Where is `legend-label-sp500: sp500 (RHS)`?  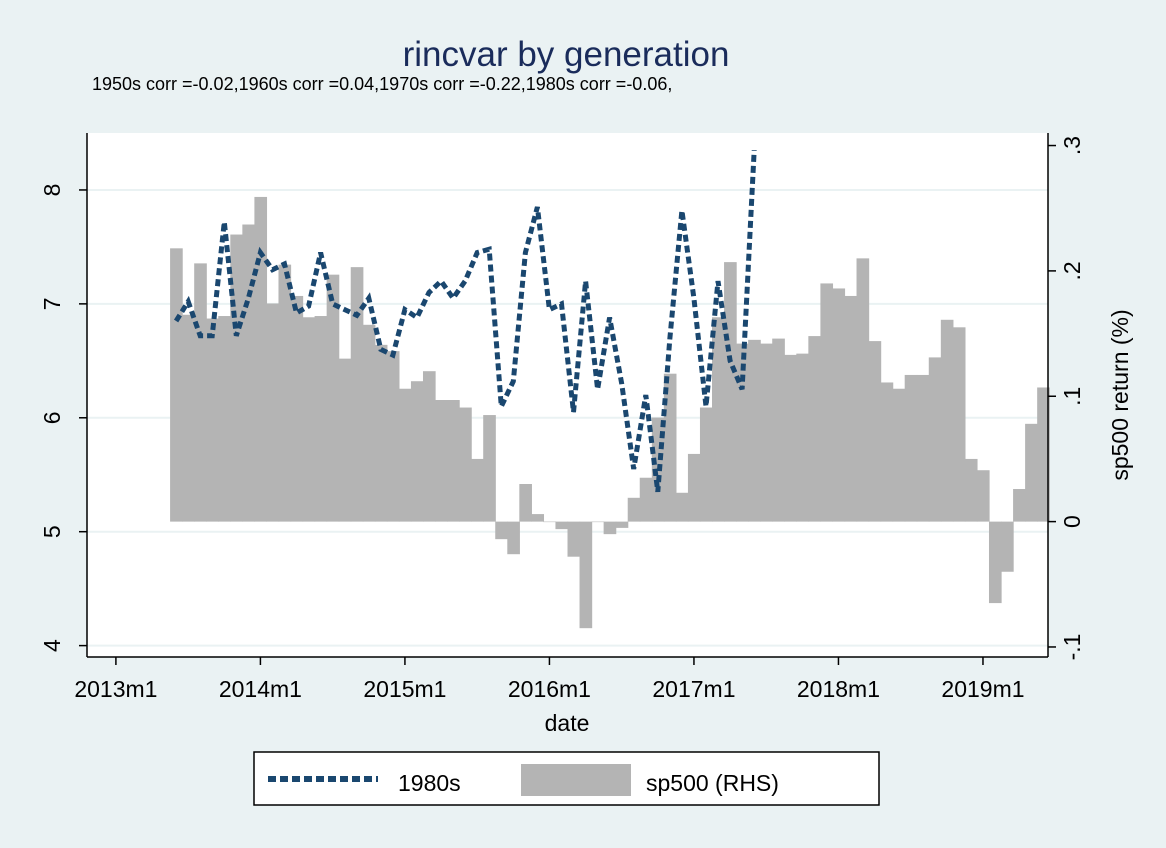
legend-label-sp500: sp500 (RHS) is located at coordinates (712, 783).